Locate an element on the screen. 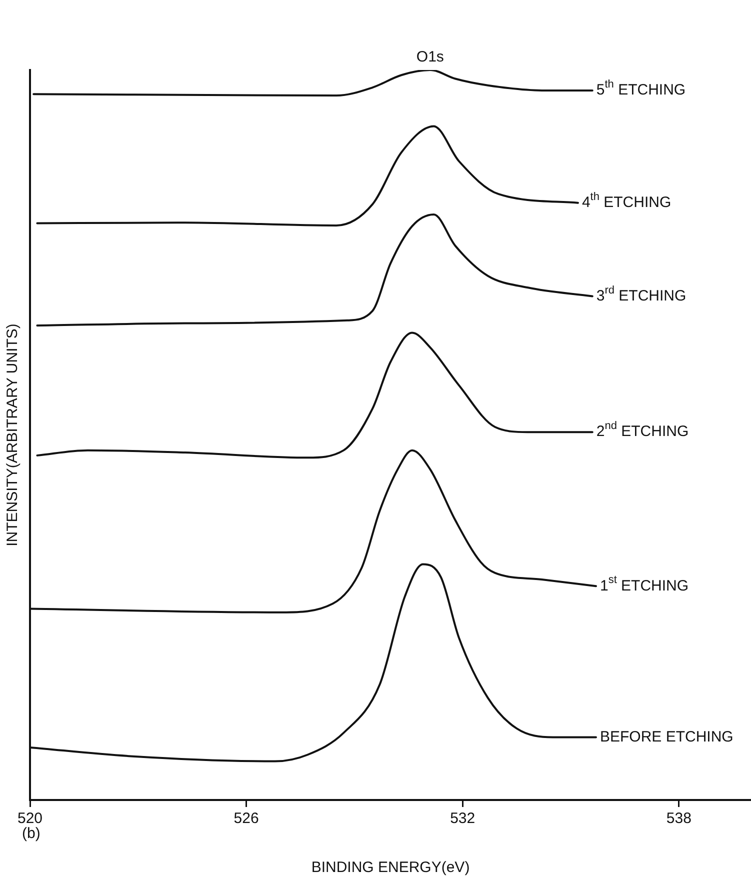 The width and height of the screenshot is (751, 889). x-tick-label: 520 is located at coordinates (30, 819).